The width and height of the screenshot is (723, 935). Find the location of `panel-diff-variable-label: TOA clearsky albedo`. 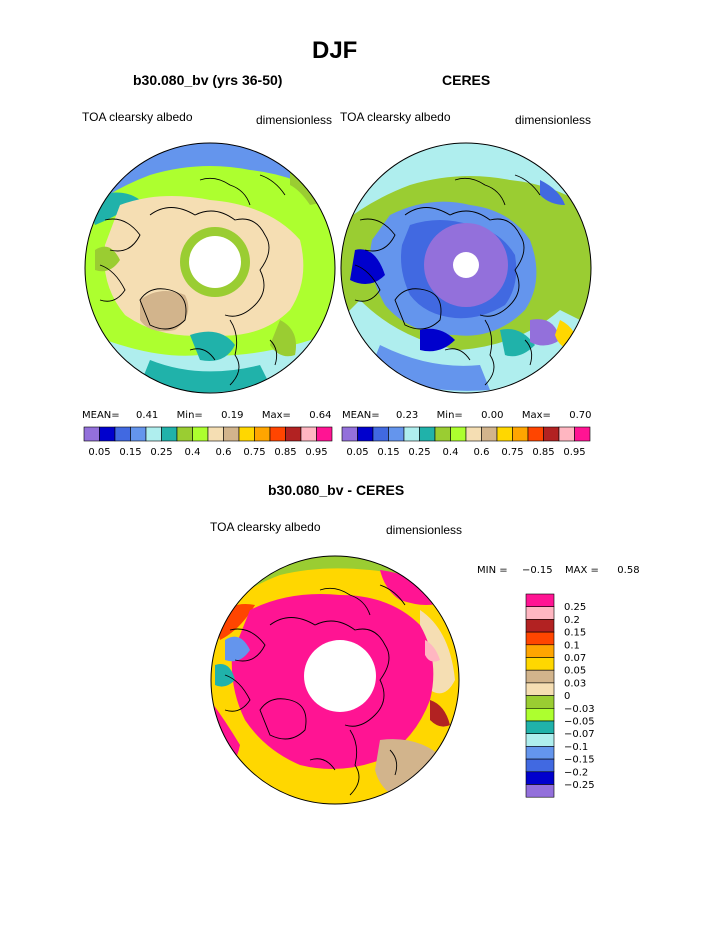

panel-diff-variable-label: TOA clearsky albedo is located at coordinates (265, 527).